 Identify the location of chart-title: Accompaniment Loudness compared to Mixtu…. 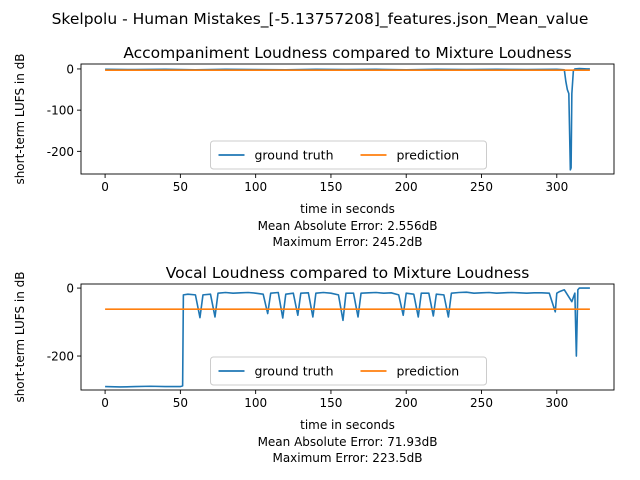
(347, 53).